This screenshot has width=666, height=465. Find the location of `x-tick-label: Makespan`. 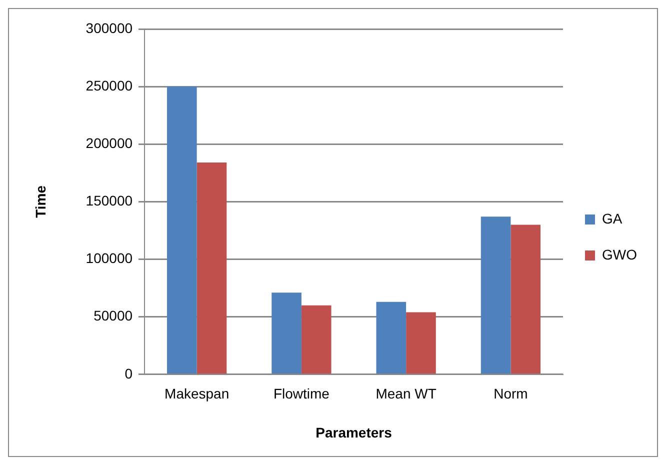

x-tick-label: Makespan is located at coordinates (197, 394).